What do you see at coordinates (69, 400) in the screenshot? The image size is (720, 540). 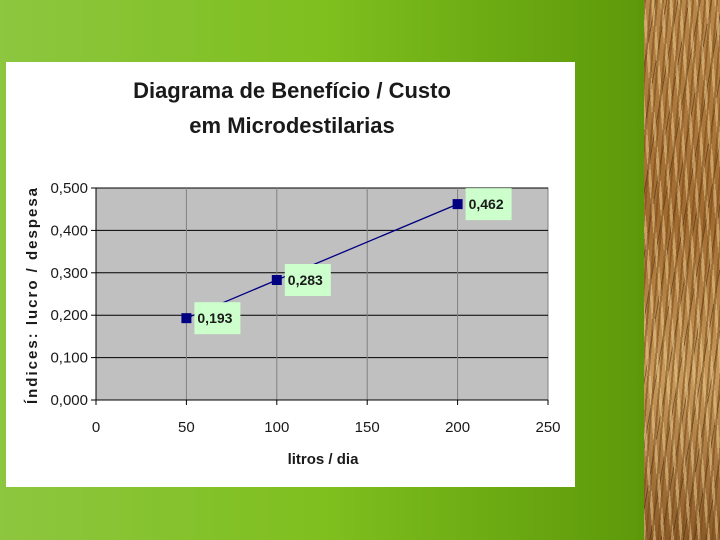 I see `y-tick-label: 0,000` at bounding box center [69, 400].